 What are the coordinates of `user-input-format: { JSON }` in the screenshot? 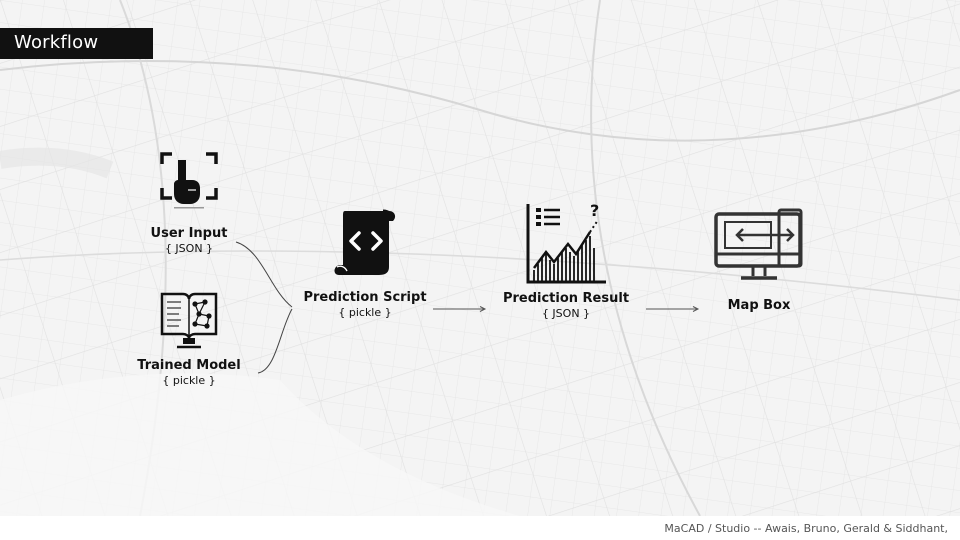 It's located at (189, 248).